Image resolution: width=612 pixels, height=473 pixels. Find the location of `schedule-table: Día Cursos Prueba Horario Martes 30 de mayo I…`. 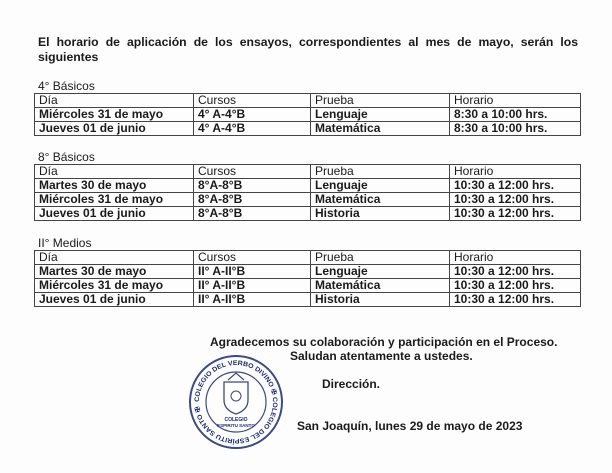

schedule-table: Día Cursos Prueba Horario Martes 30 de mayo I… is located at coordinates (307, 278).